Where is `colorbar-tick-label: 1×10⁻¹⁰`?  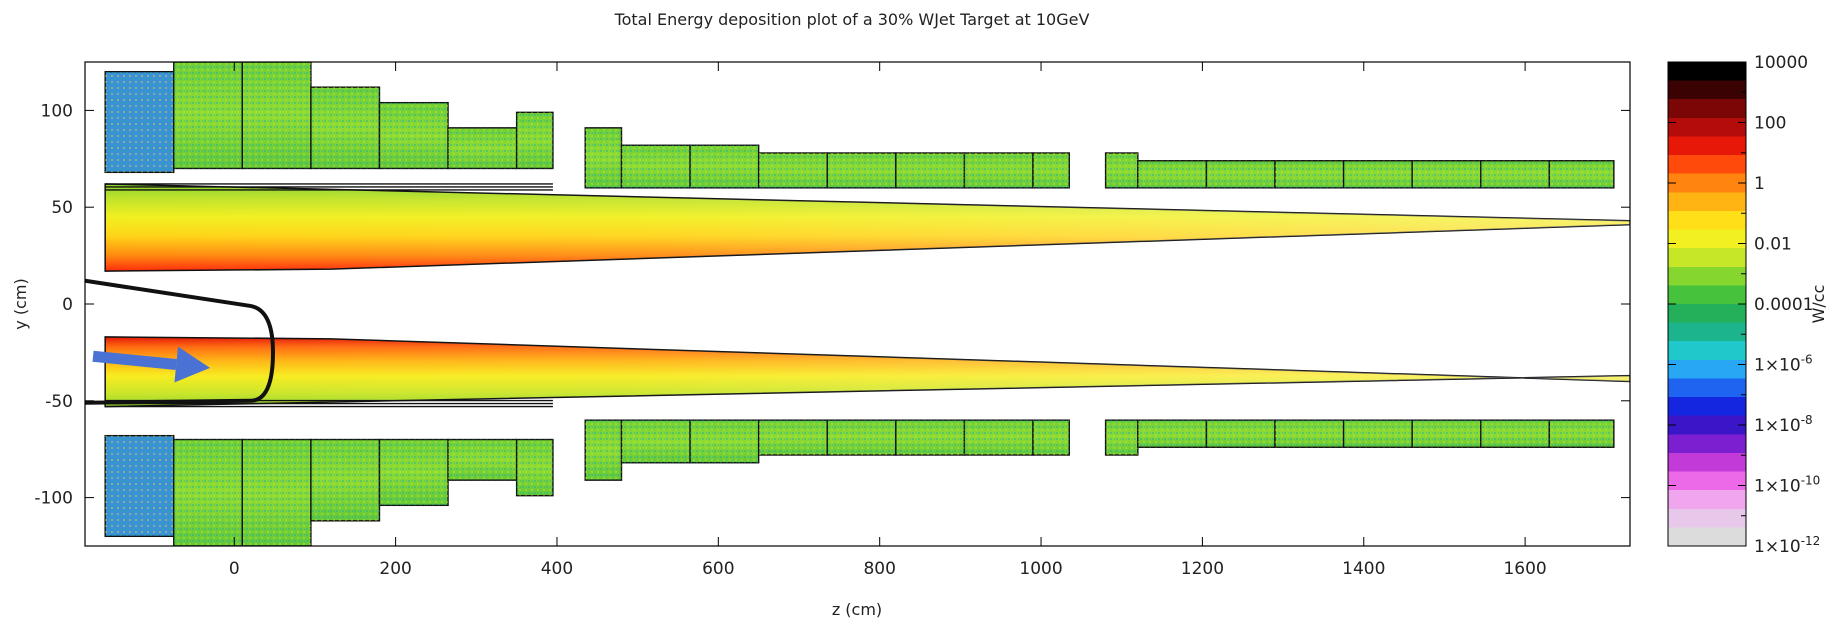 colorbar-tick-label: 1×10⁻¹⁰ is located at coordinates (1787, 485).